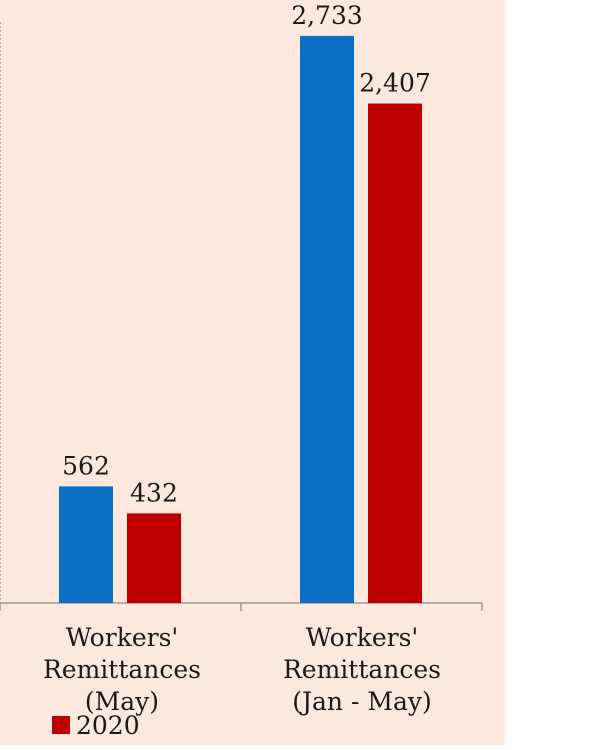 The height and width of the screenshot is (750, 606). What do you see at coordinates (362, 669) in the screenshot?
I see `category-label-jan-may: Workers' Remittances (Jan - May)` at bounding box center [362, 669].